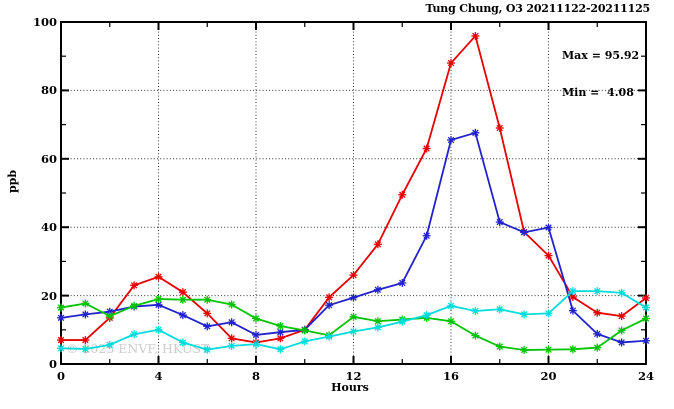 This screenshot has height=409, width=674. I want to click on x-tick-label: 24, so click(645, 376).